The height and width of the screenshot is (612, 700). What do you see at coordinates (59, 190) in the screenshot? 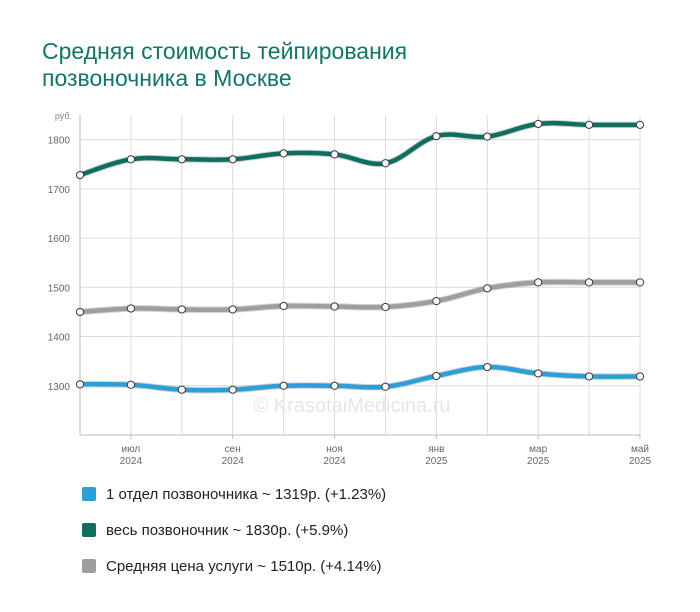
I see `y-tick-label: 1700` at bounding box center [59, 190].